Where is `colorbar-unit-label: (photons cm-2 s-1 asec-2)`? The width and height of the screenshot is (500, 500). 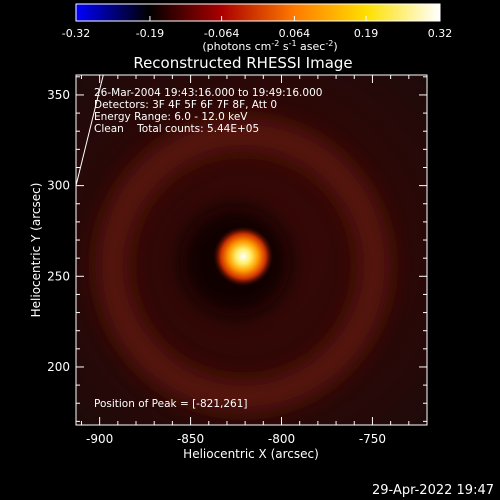
colorbar-unit-label: (photons cm-2 s-1 asec-2) is located at coordinates (269, 46).